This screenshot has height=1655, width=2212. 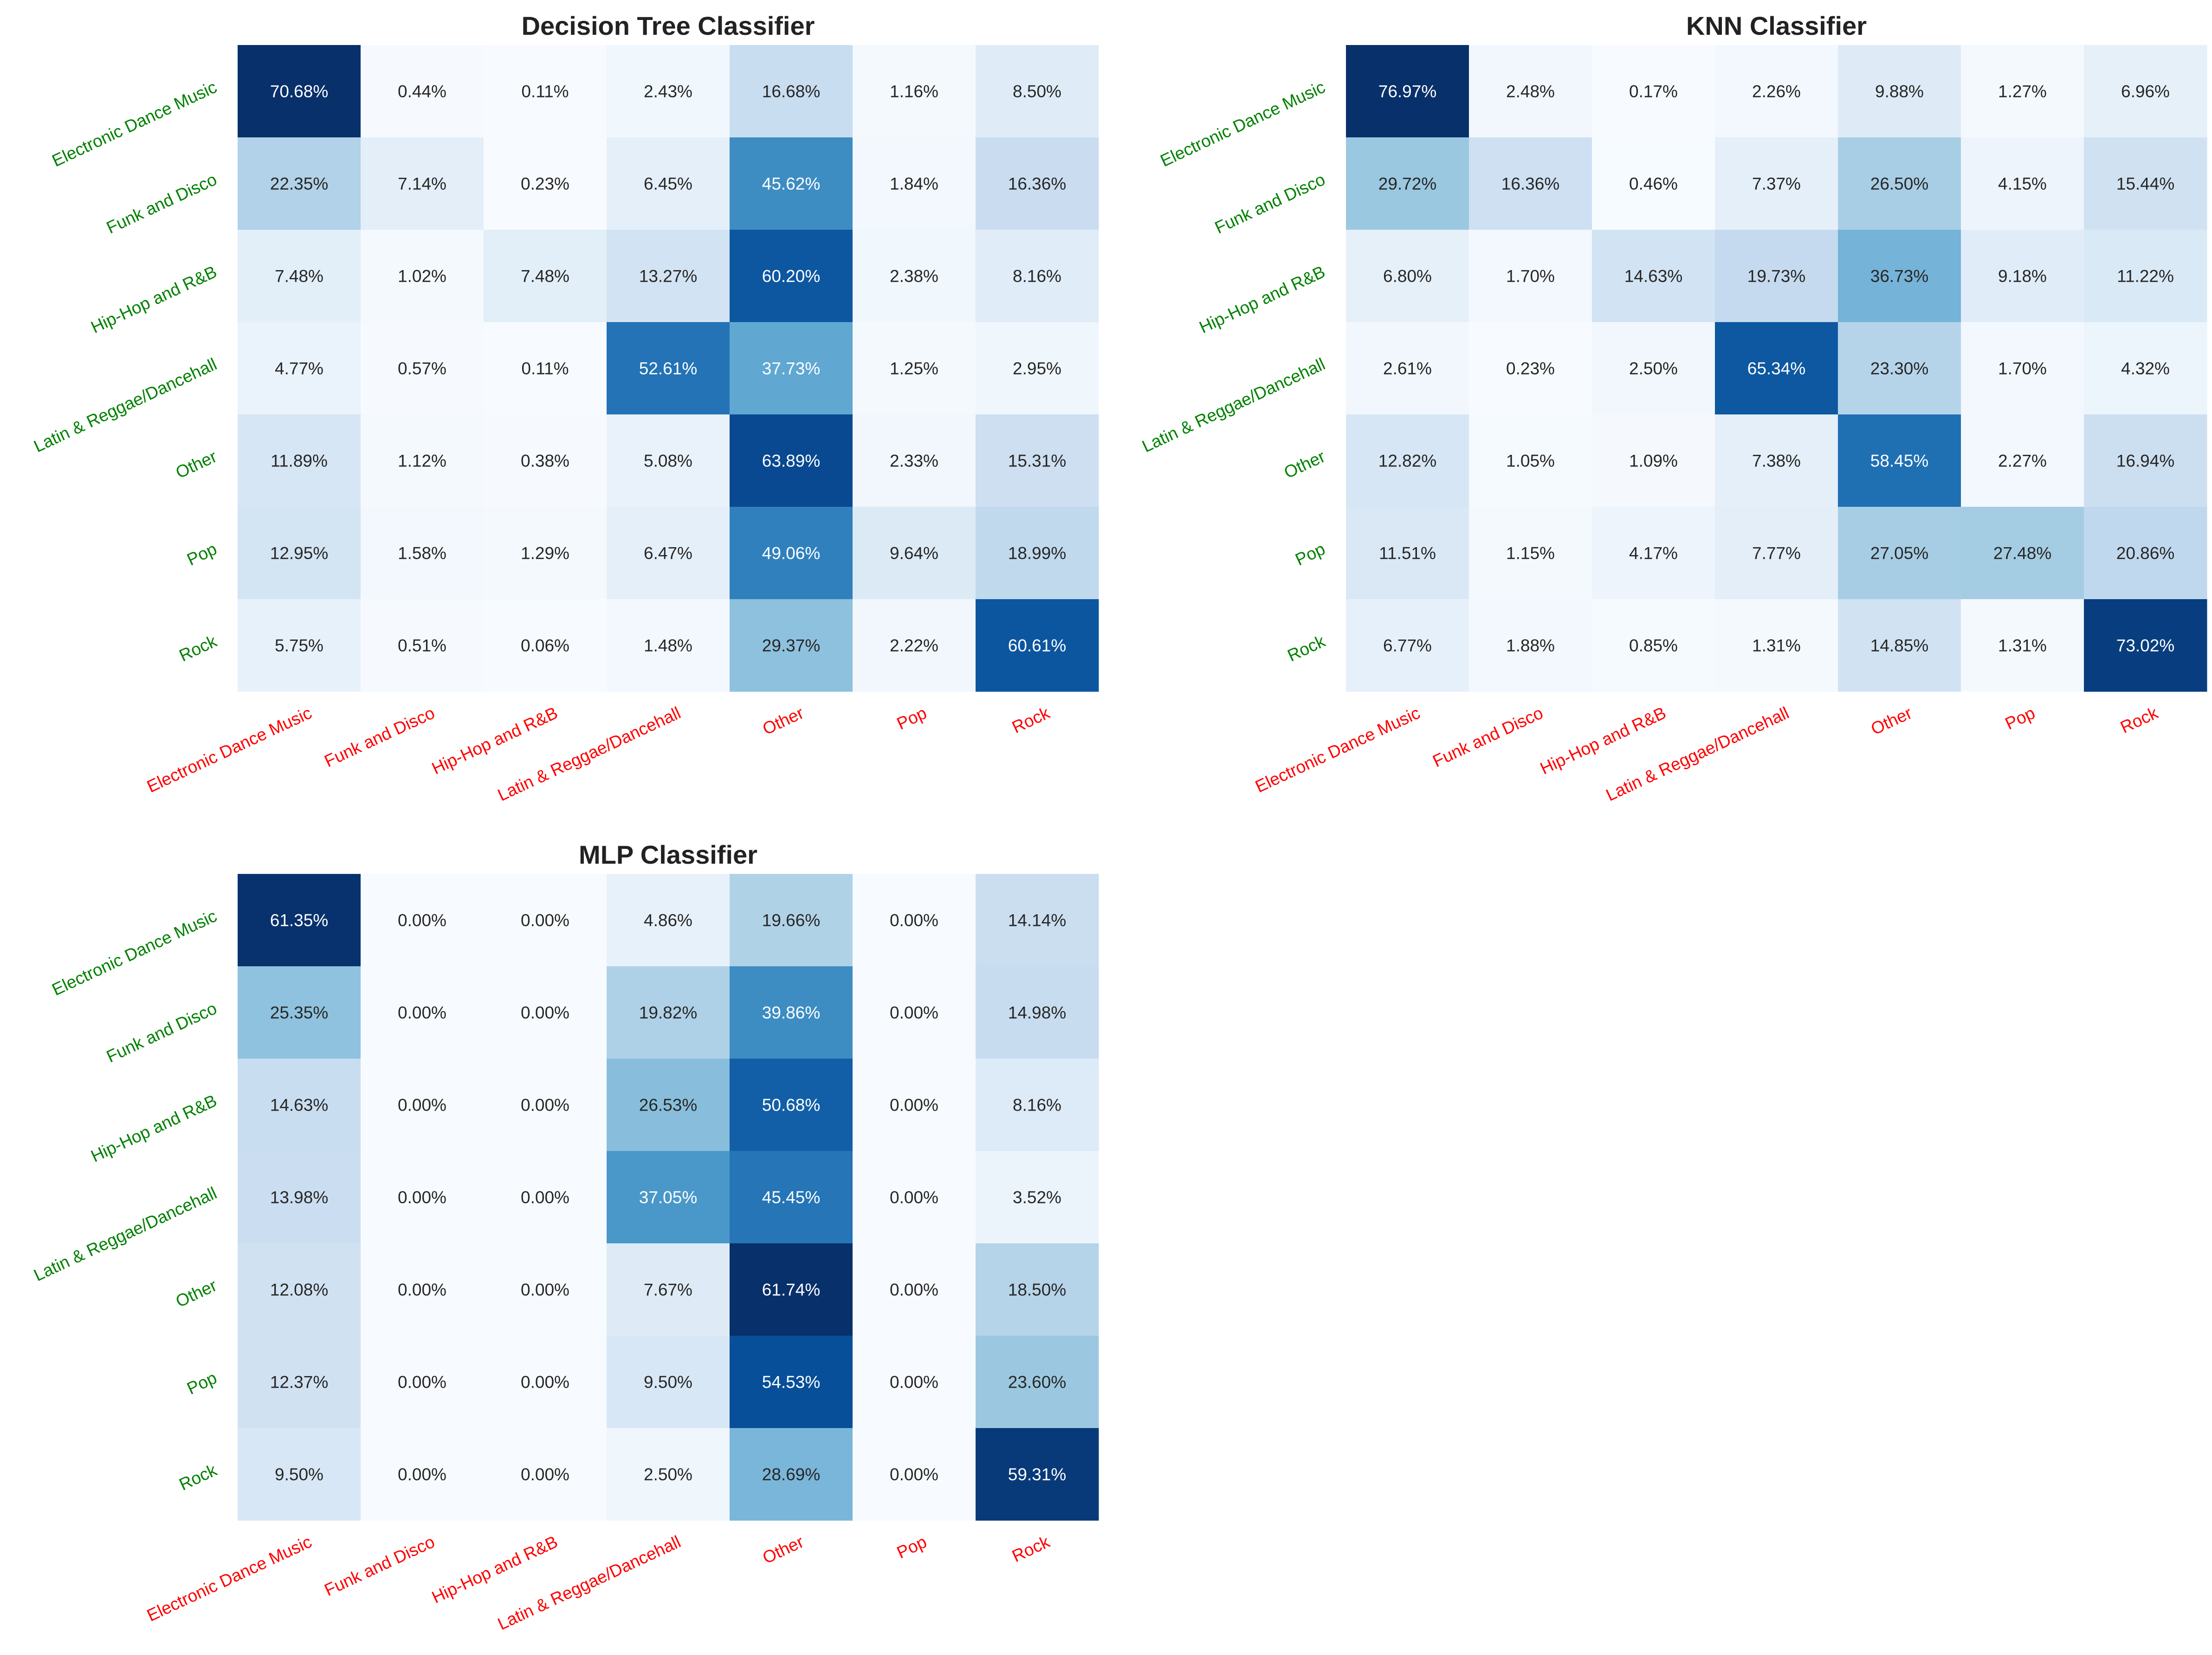 I want to click on cell-value-label: 11.51%, so click(x=1407, y=553).